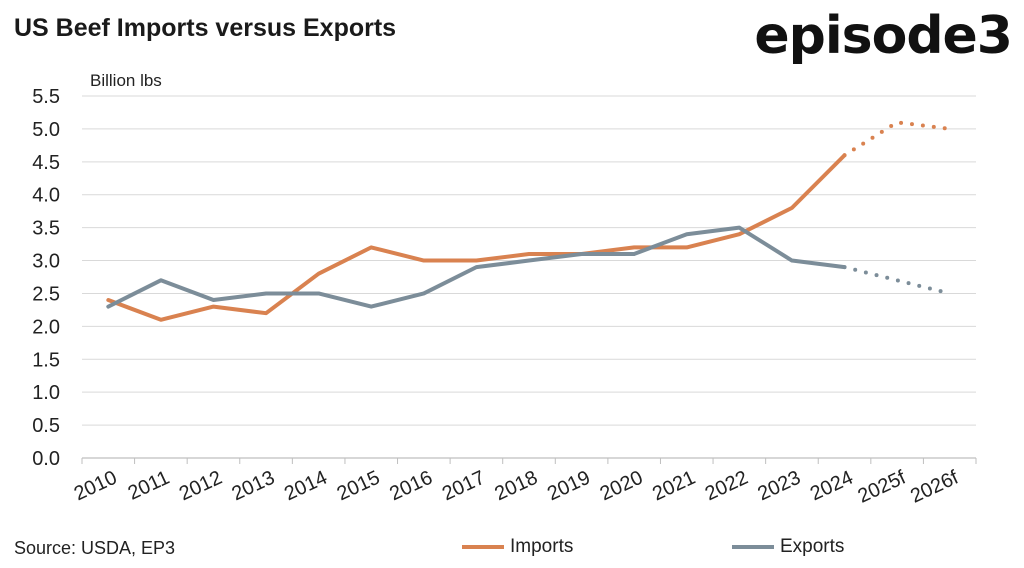 The image size is (1024, 568). I want to click on x-tick-label: 2020, so click(622, 486).